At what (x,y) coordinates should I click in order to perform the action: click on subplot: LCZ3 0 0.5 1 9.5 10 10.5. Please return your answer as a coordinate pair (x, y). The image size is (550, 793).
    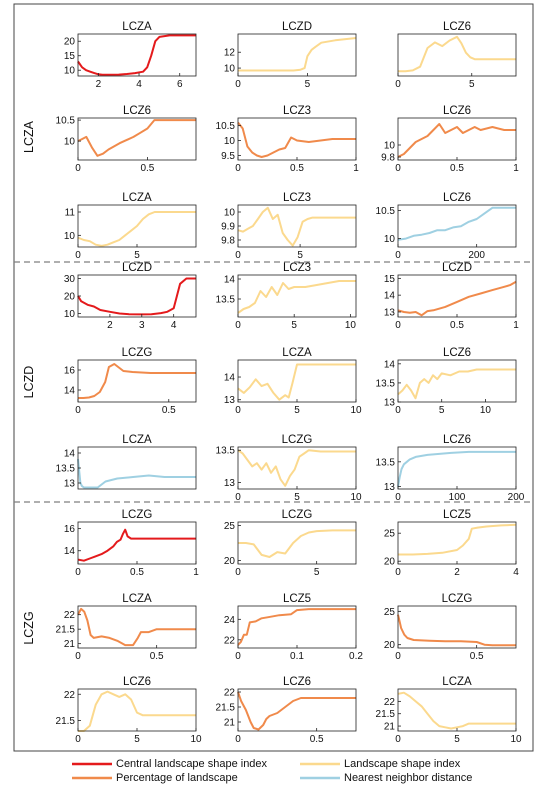
    Looking at the image, I should click on (288, 139).